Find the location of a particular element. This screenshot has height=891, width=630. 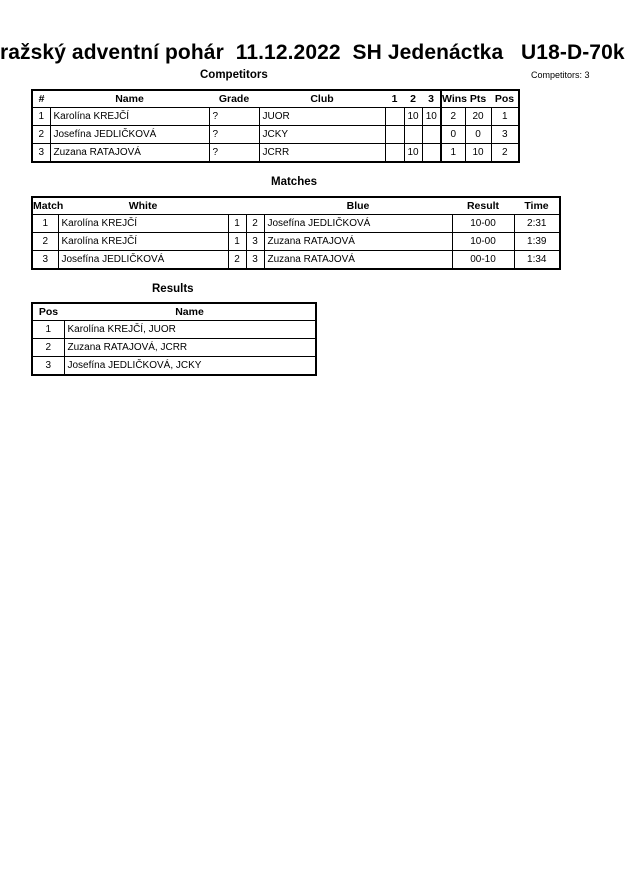

col-header: Club is located at coordinates (322, 99).